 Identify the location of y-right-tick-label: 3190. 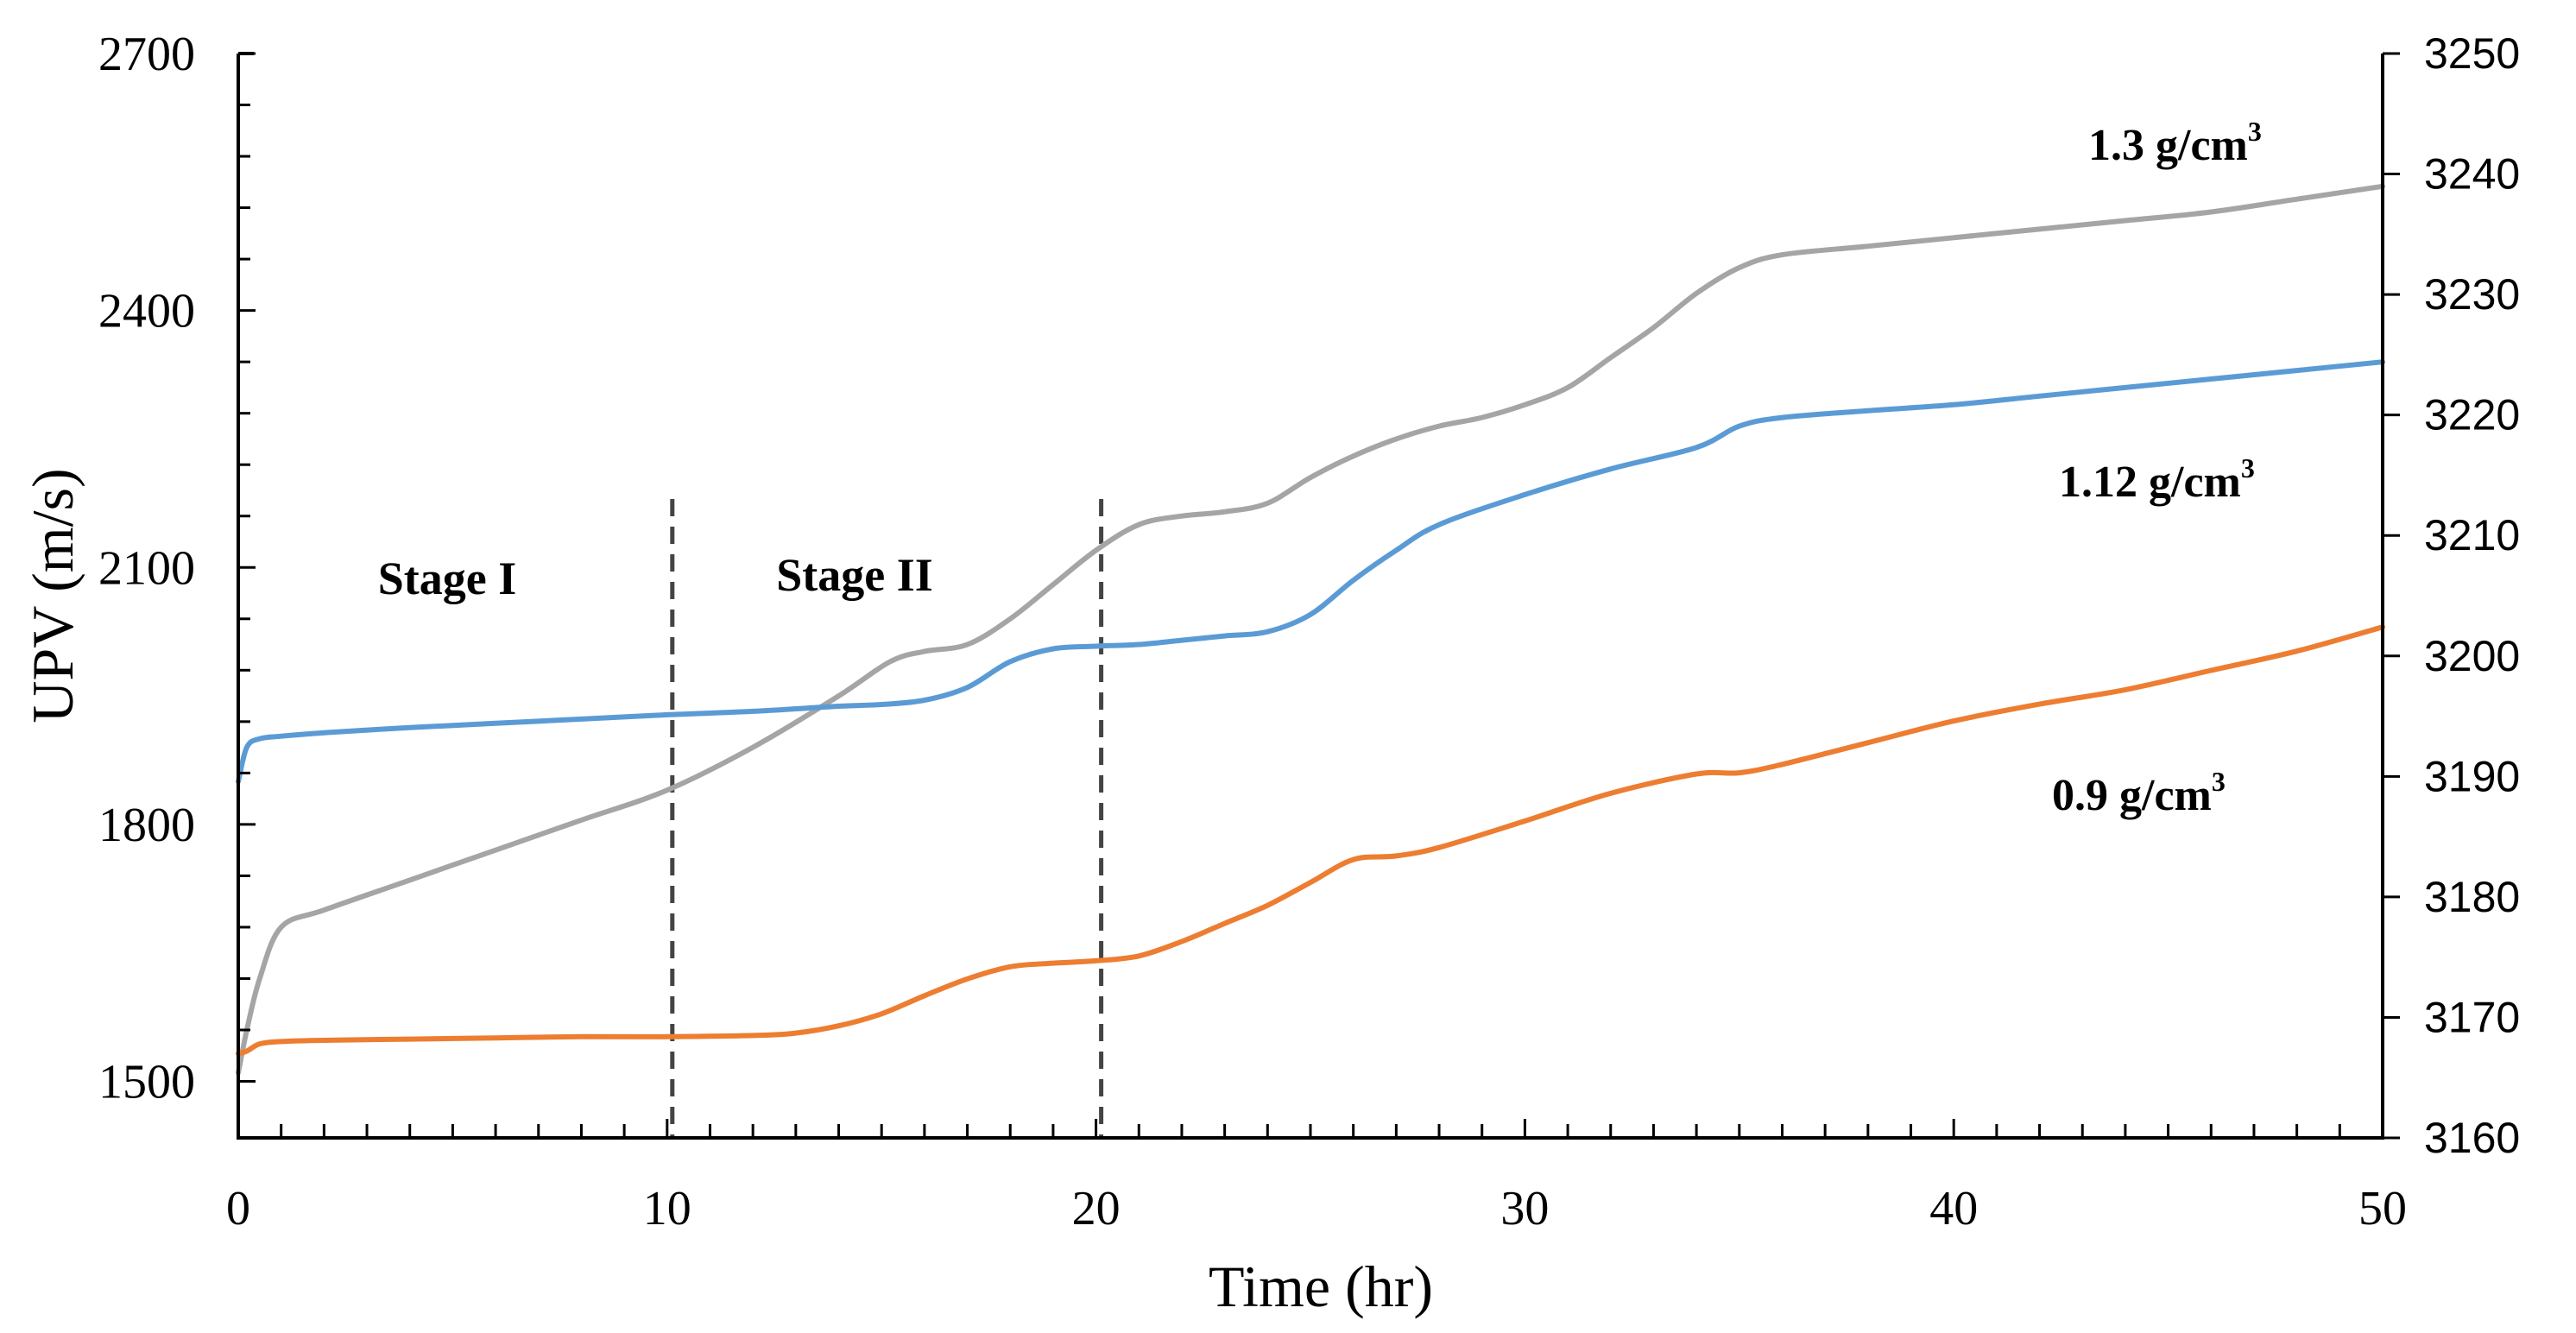
(2472, 776).